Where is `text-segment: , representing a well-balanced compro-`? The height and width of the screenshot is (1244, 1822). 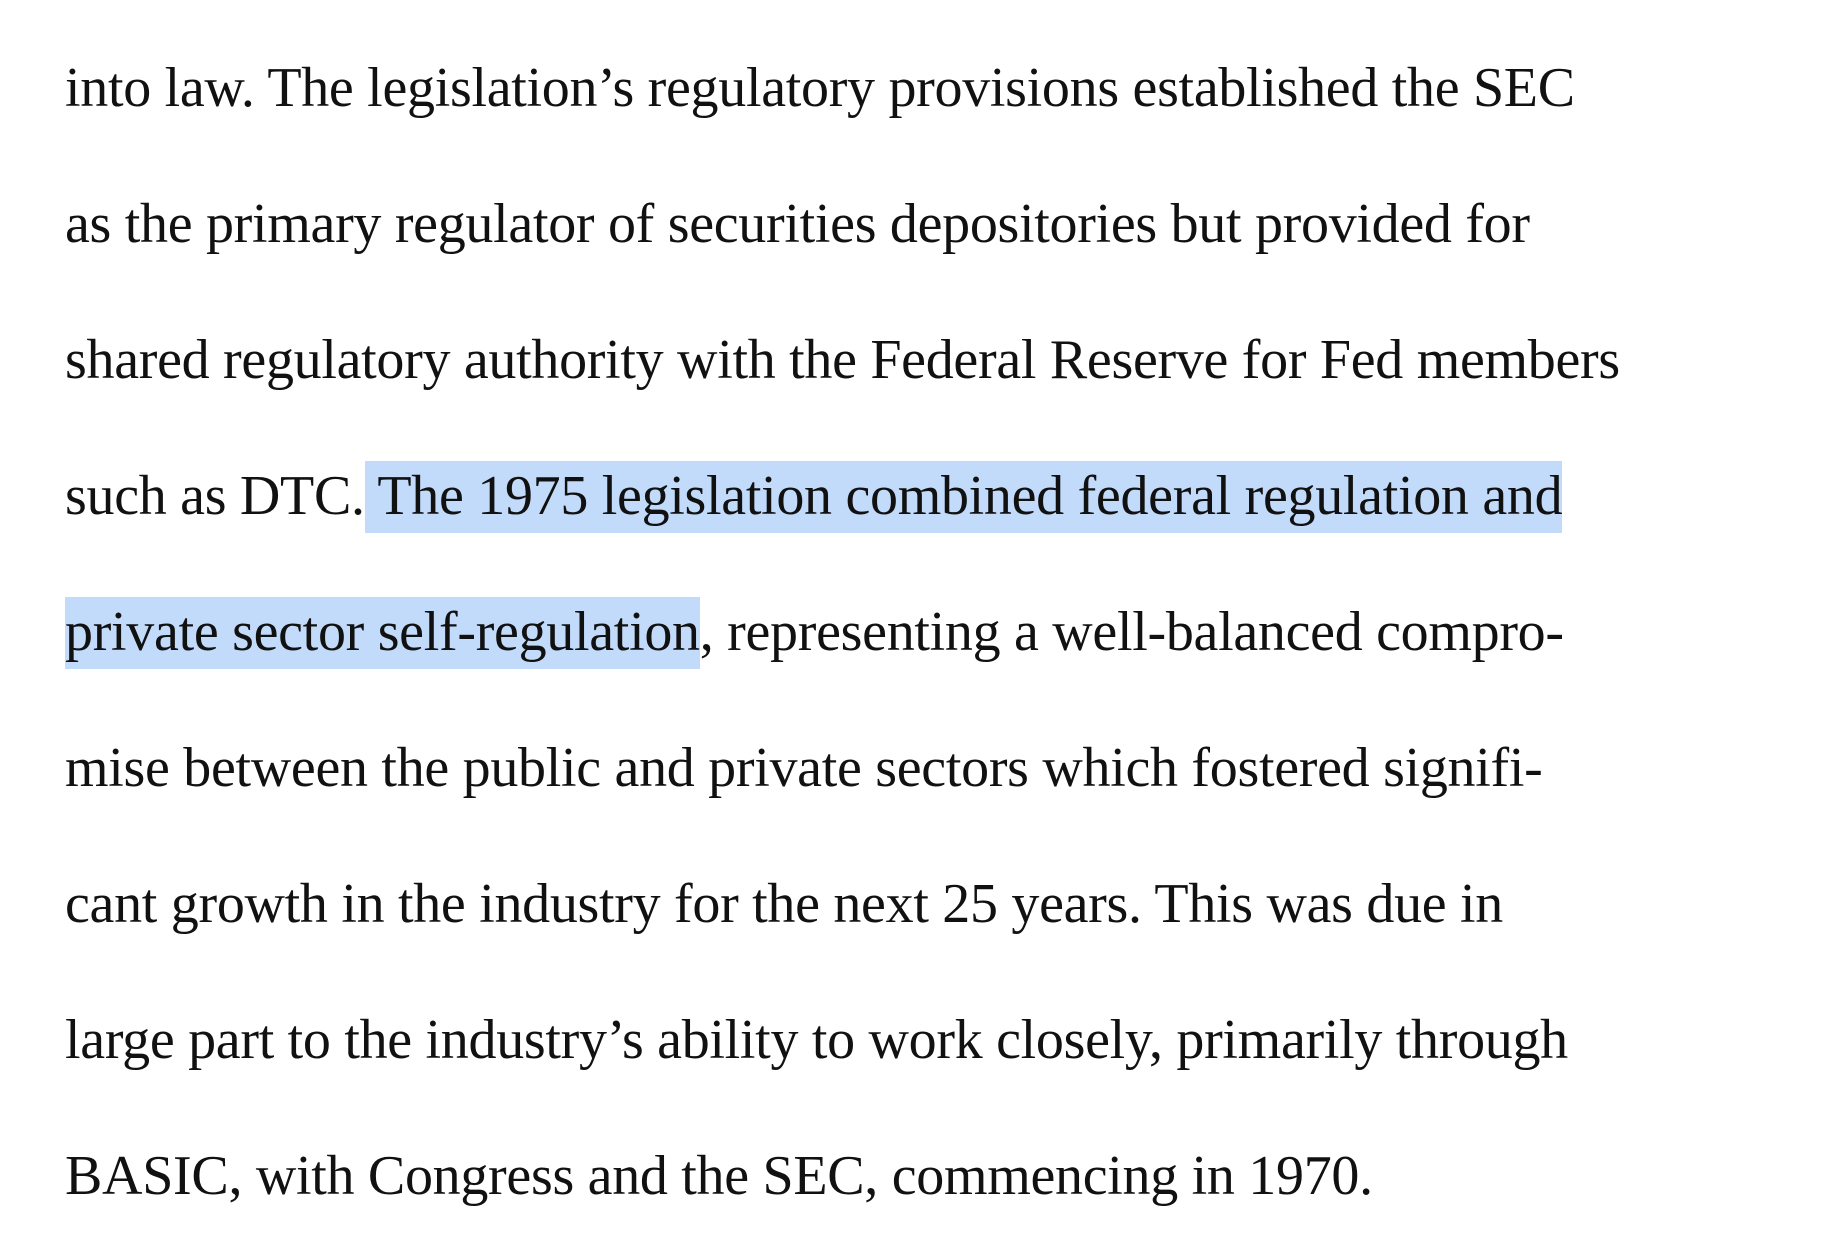
text-segment: , representing a well-balanced compro- is located at coordinates (1131, 632).